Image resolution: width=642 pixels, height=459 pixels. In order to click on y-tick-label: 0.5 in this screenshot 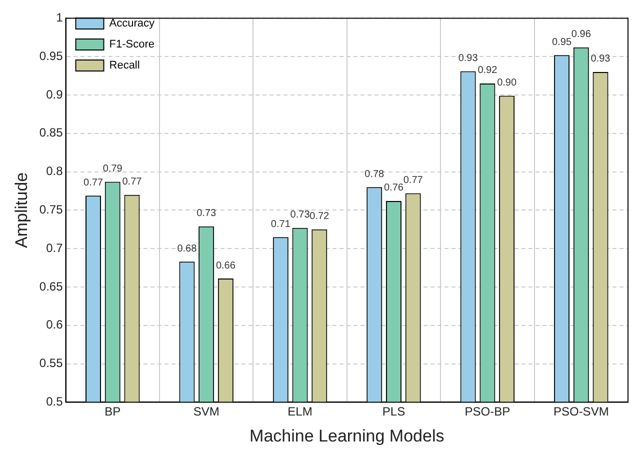, I will do `click(55, 401)`.